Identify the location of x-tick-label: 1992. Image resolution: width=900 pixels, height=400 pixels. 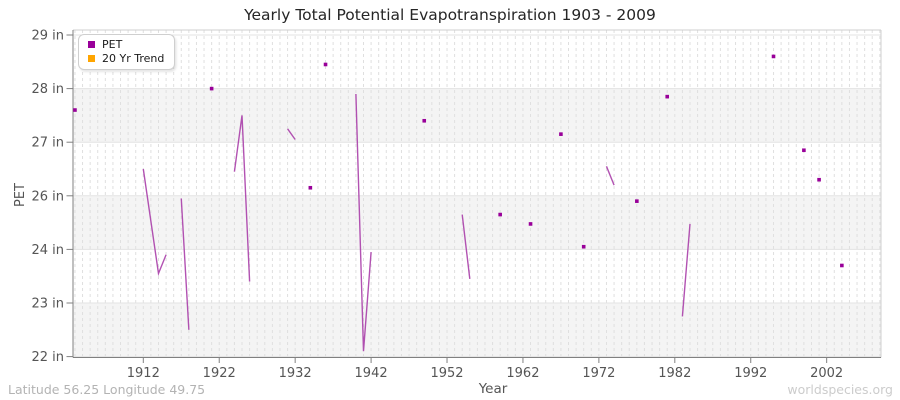
(750, 373).